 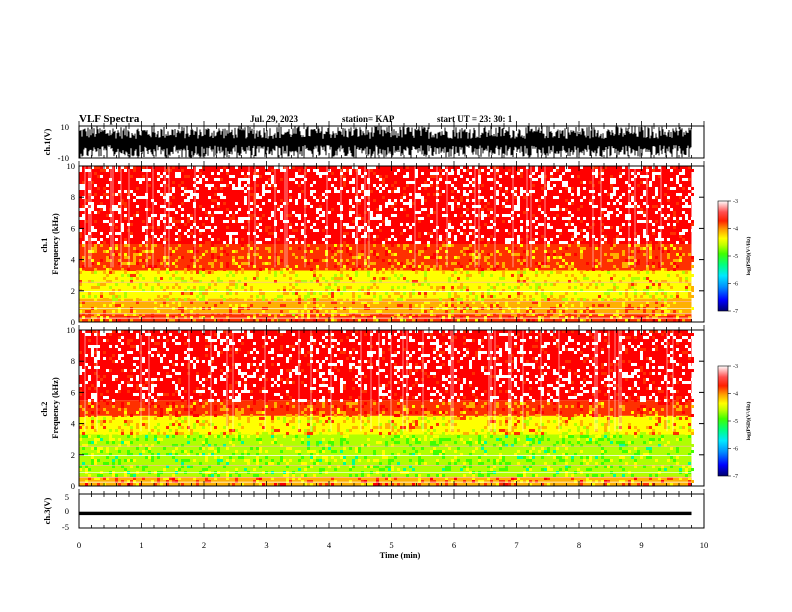 I want to click on ch1-spectrogram-ytick-label-3: 6, so click(x=73, y=228).